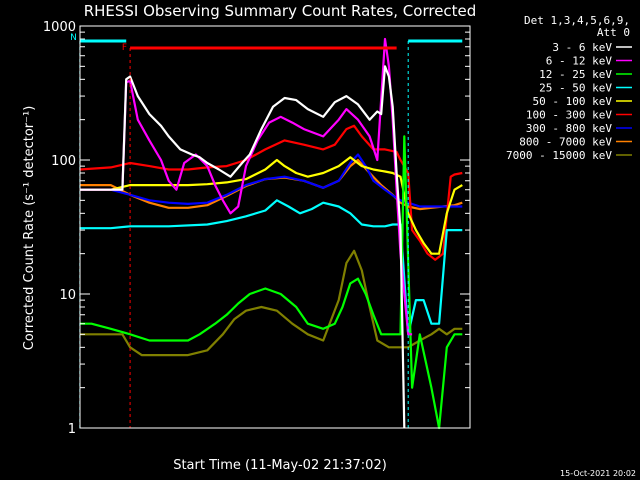  Describe the element at coordinates (573, 101) in the screenshot. I see `legend-label-4: 50 - 100 keV` at that location.